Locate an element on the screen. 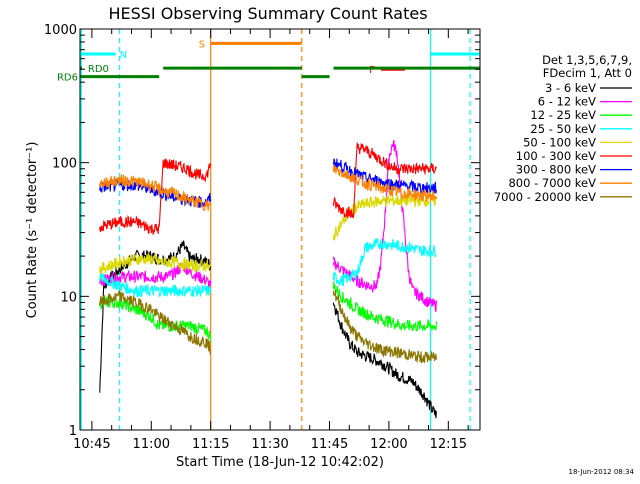  legend-header-line-1: Det 1,3,5,6,7,9, is located at coordinates (587, 60).